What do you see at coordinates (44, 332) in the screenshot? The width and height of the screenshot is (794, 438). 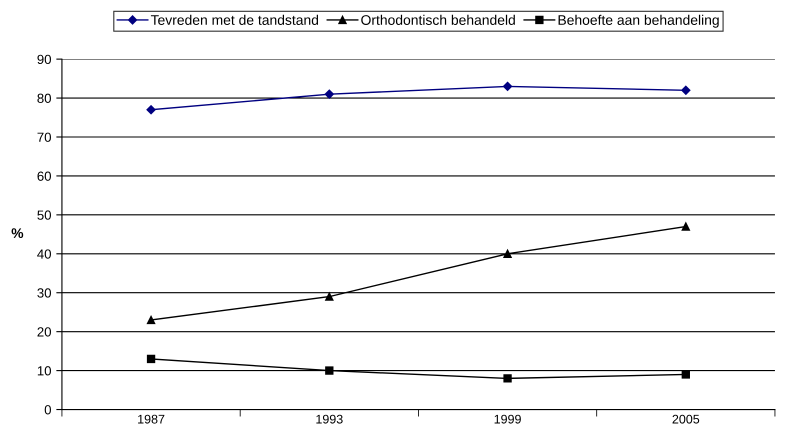 I see `y-tick-label: 20` at bounding box center [44, 332].